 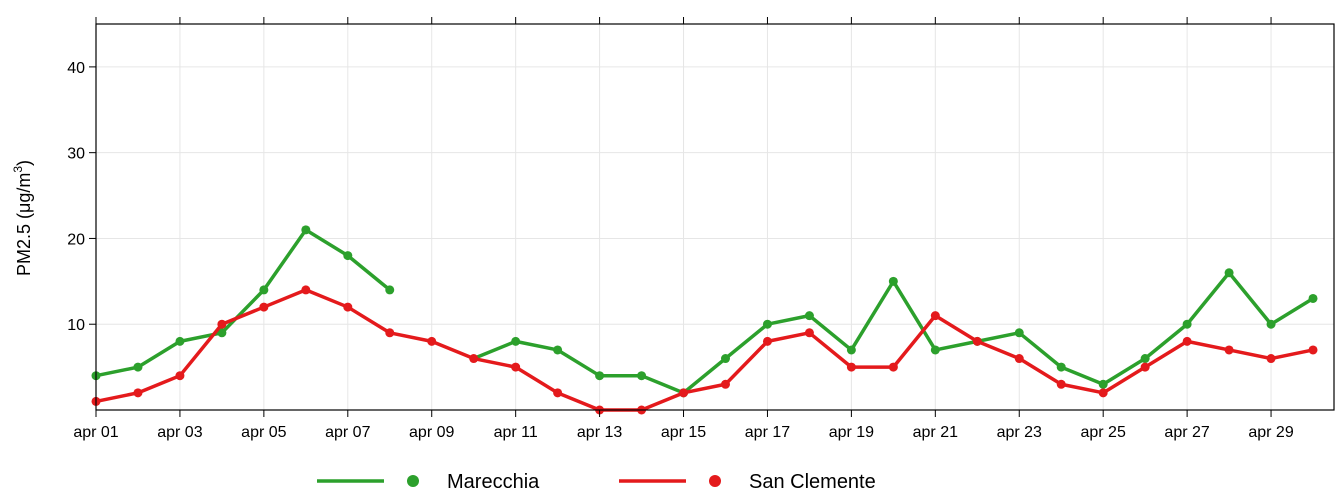 What do you see at coordinates (851, 432) in the screenshot?
I see `x-tick-label: apr 19` at bounding box center [851, 432].